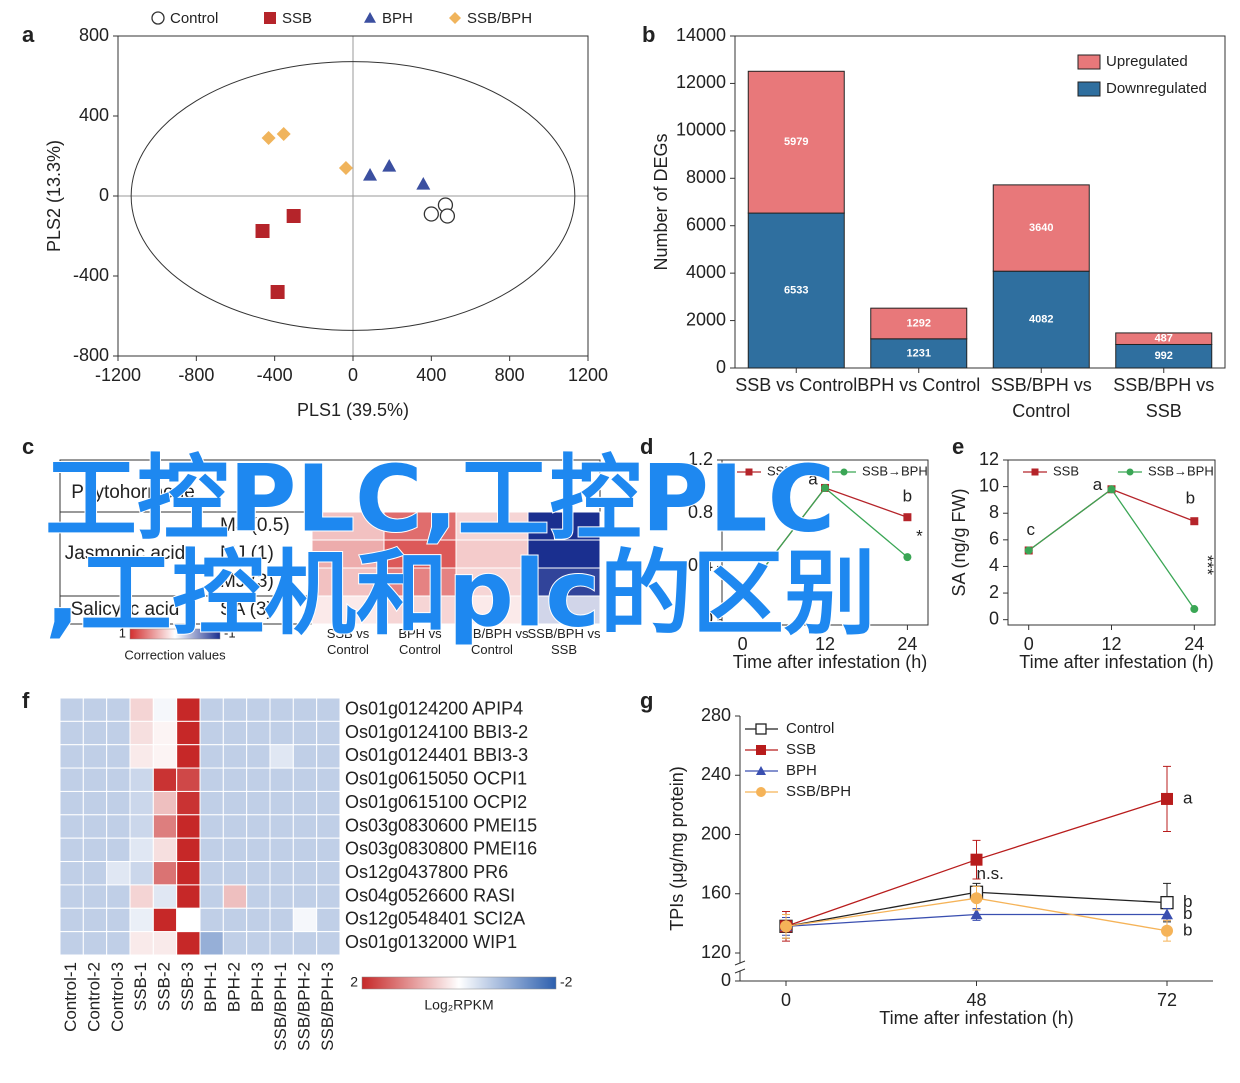 This screenshot has height=1083, width=1240. Describe the element at coordinates (436, 755) in the screenshot. I see `row-label: Os01g0124401 BBI3-3` at that location.